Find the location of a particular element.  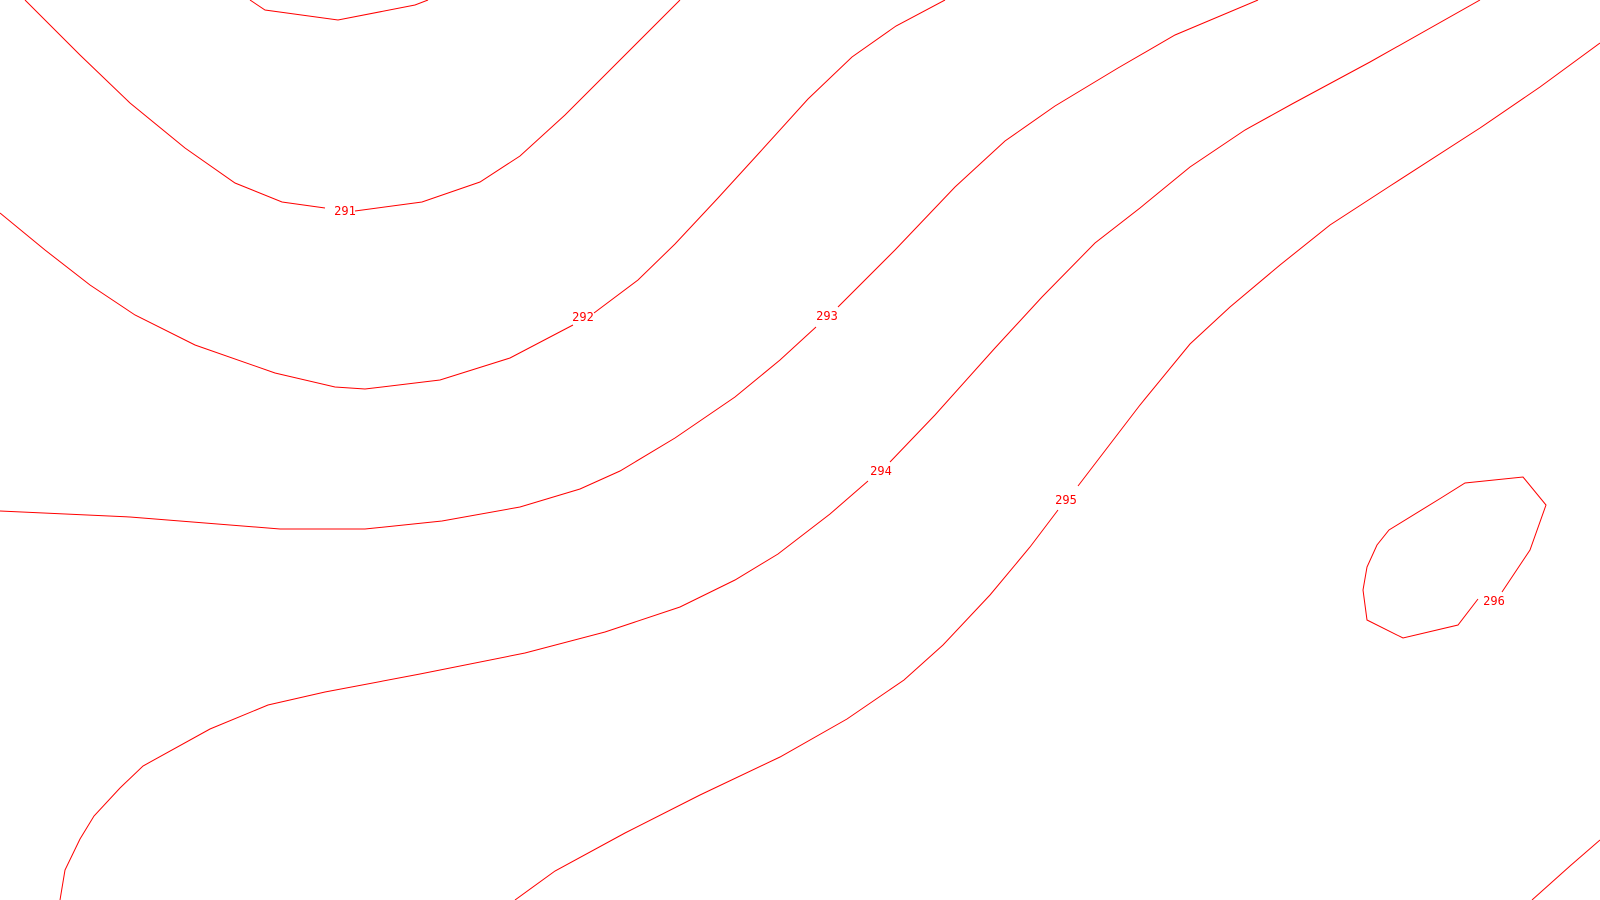

contour-label-296: 296 is located at coordinates (1494, 601).